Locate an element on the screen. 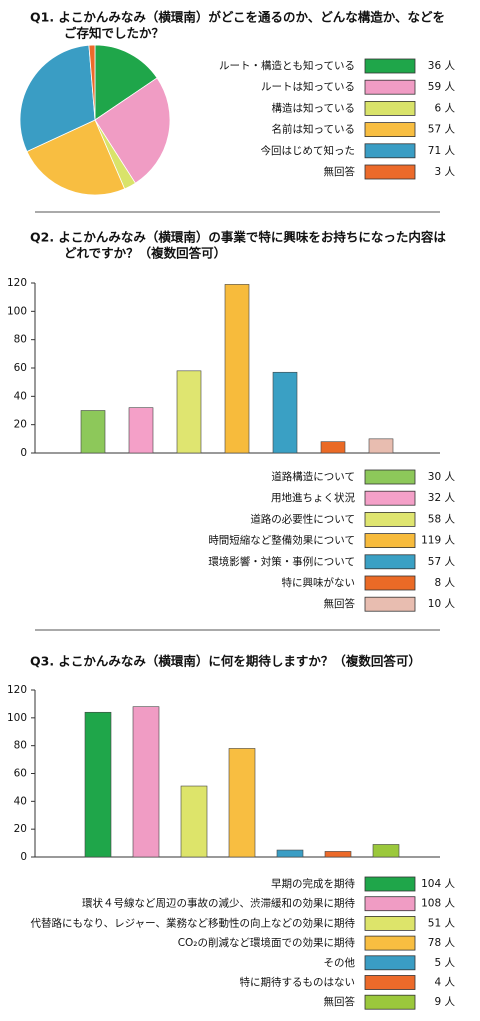 This screenshot has width=480, height=1021. legend-label: その他 is located at coordinates (340, 962).